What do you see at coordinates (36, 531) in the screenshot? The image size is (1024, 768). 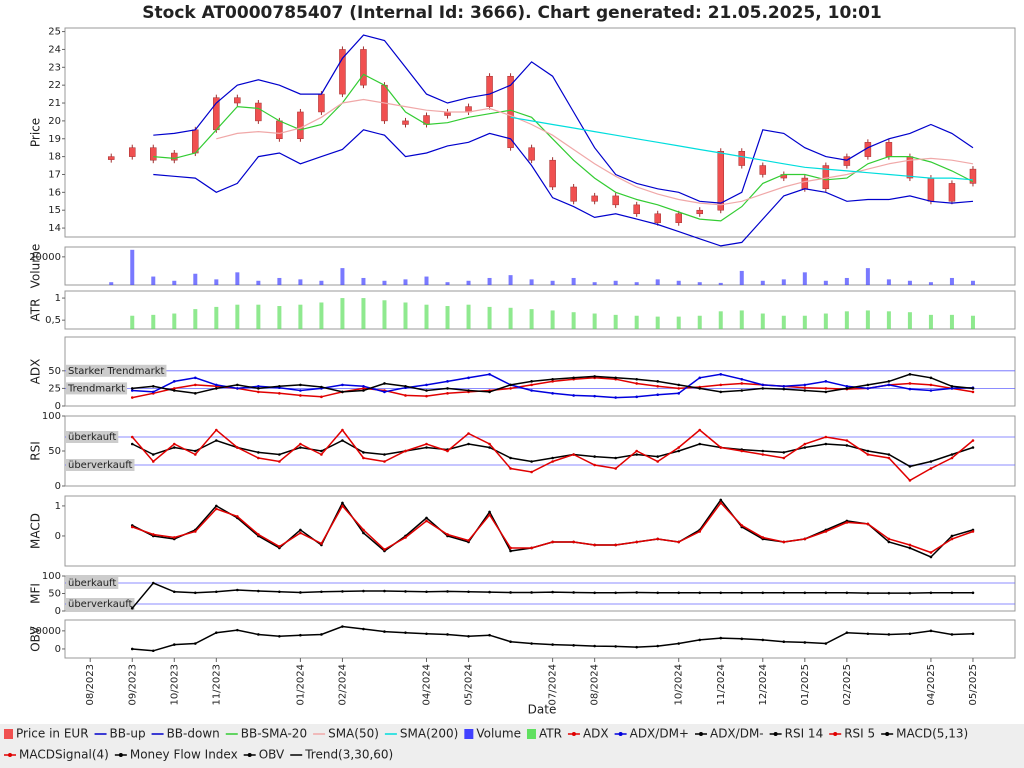 I see `y-axis-label: MACD` at bounding box center [36, 531].